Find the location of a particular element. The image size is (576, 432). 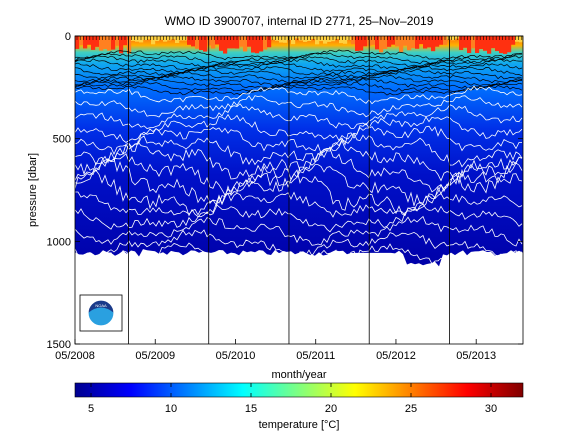

colorbar-tick-label: 25 is located at coordinates (411, 409).